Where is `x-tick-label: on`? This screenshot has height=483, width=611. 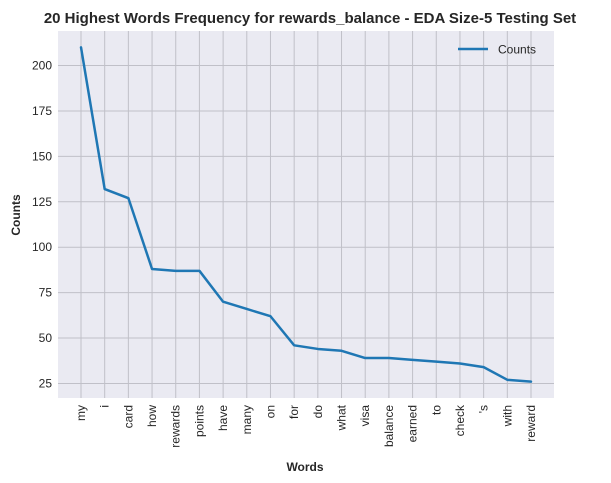 x-tick-label: on is located at coordinates (270, 411).